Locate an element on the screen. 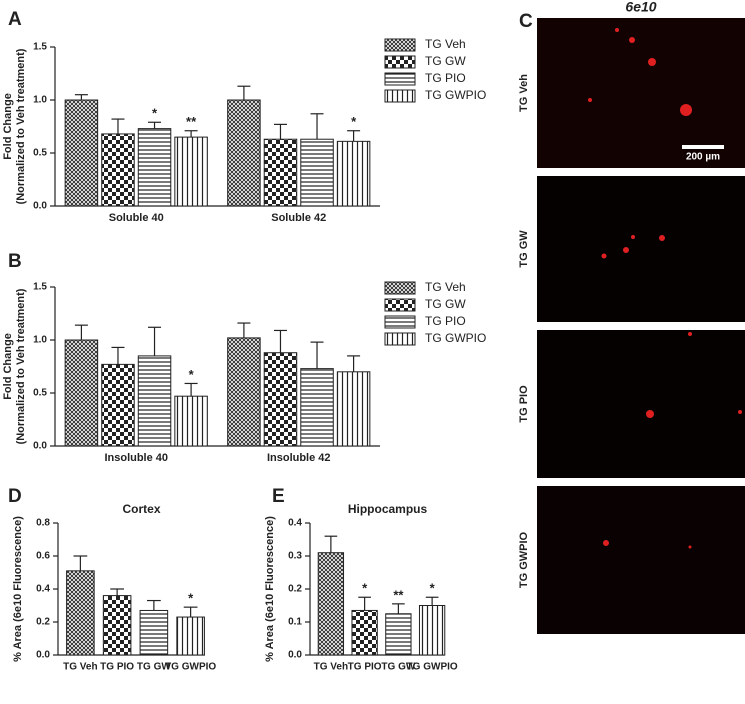  panel-label: C is located at coordinates (526, 21).